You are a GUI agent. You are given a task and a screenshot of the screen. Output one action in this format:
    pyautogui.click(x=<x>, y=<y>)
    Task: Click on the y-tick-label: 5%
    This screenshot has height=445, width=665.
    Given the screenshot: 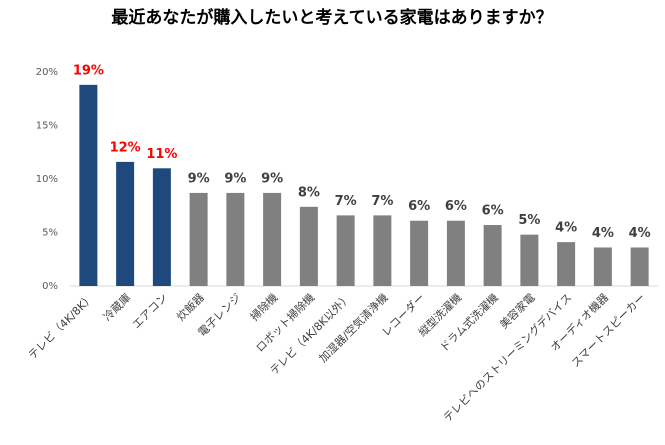 What is the action you would take?
    pyautogui.click(x=50, y=233)
    